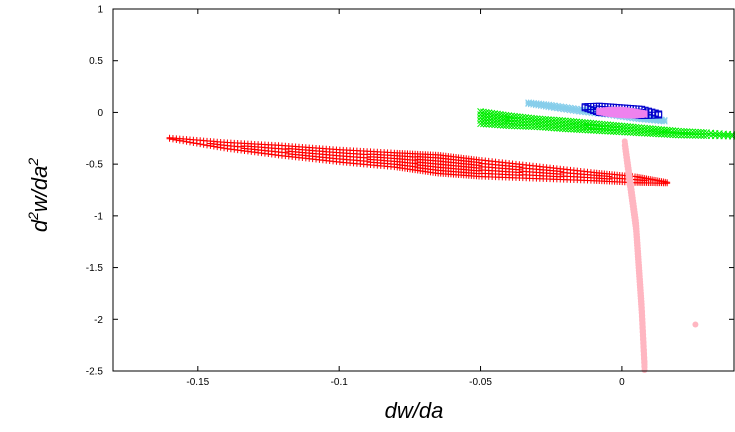 The height and width of the screenshot is (432, 735). Describe the element at coordinates (98, 216) in the screenshot. I see `y-tick-label: -1` at that location.